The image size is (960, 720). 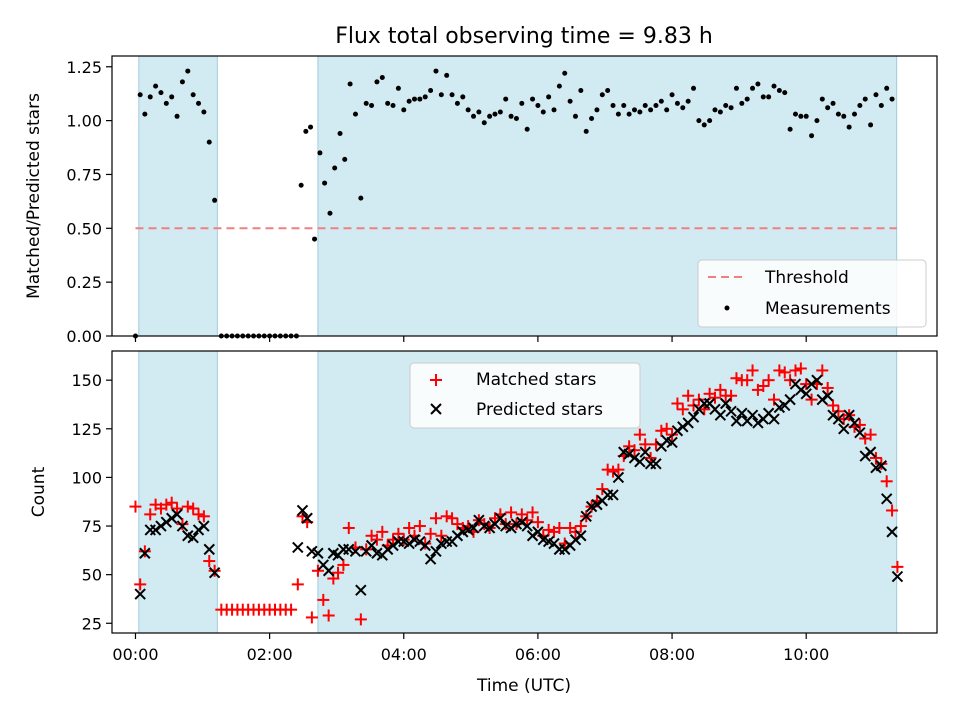 I want to click on top-y-axis-label: Matched/Predicted stars, so click(x=34, y=196).